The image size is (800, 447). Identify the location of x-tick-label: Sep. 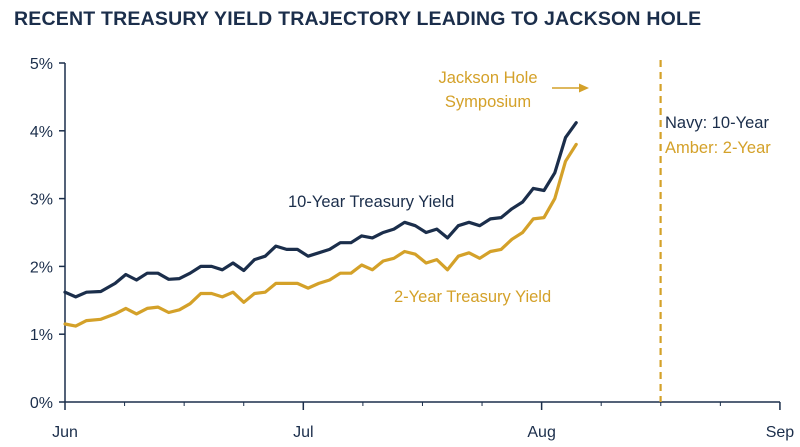
(780, 432).